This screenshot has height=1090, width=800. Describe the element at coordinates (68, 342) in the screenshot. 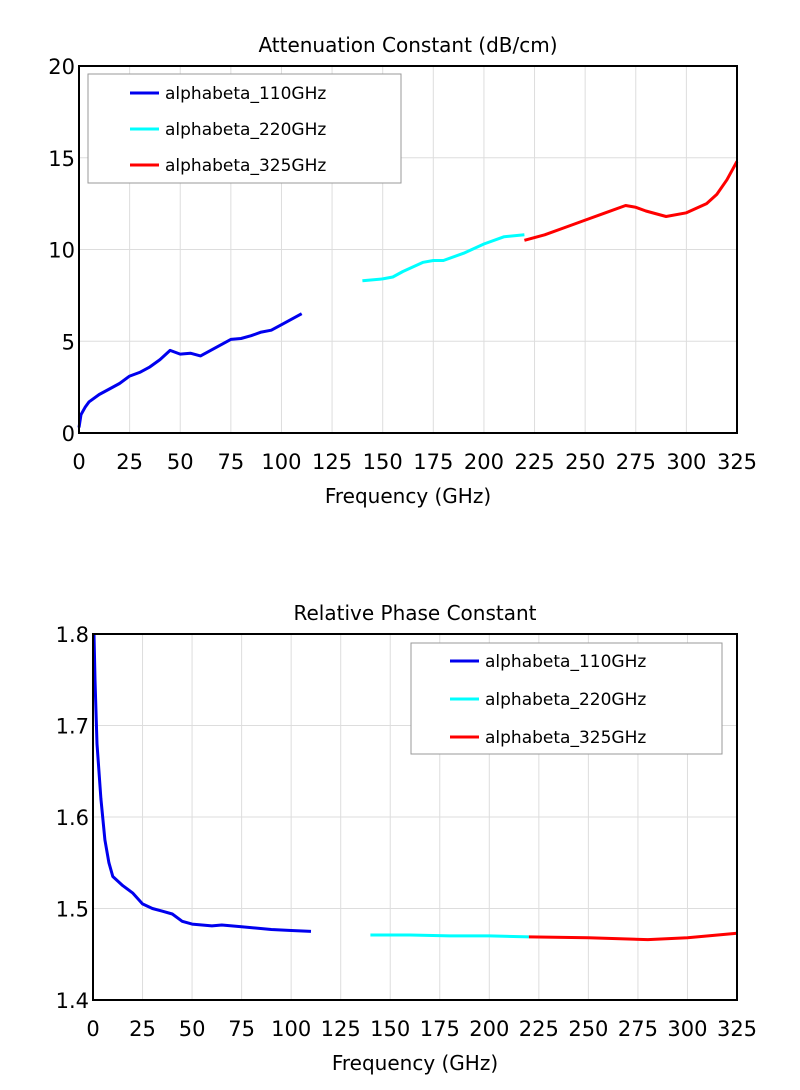

I see `y-tick-label: 5` at that location.